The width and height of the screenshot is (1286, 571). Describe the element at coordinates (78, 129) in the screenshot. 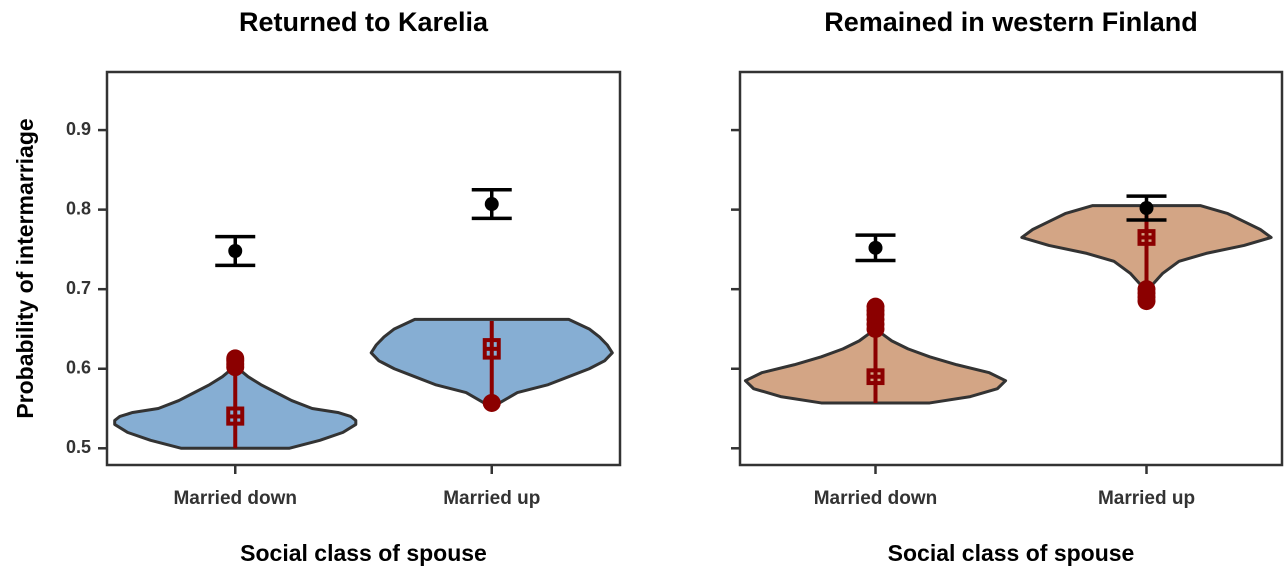

I see `y-tick-label: 0.9` at that location.